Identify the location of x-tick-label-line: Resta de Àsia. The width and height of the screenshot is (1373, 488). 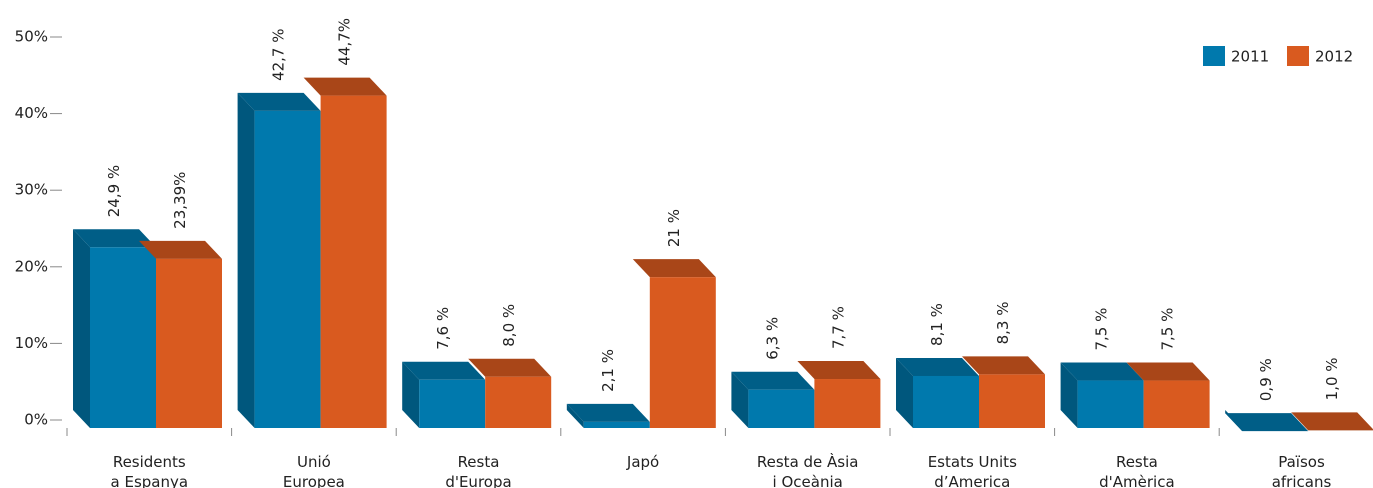
(808, 461).